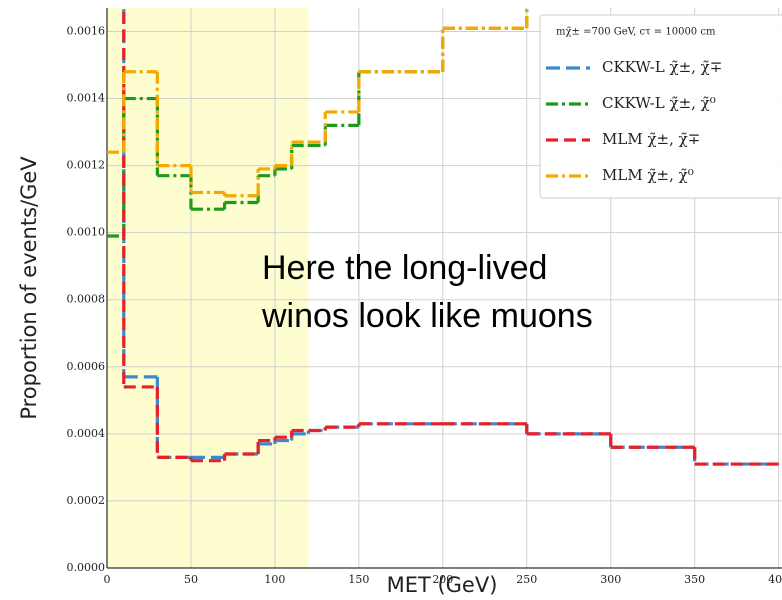 This screenshot has width=782, height=600. Describe the element at coordinates (526, 579) in the screenshot. I see `x-tick-label: 250` at that location.